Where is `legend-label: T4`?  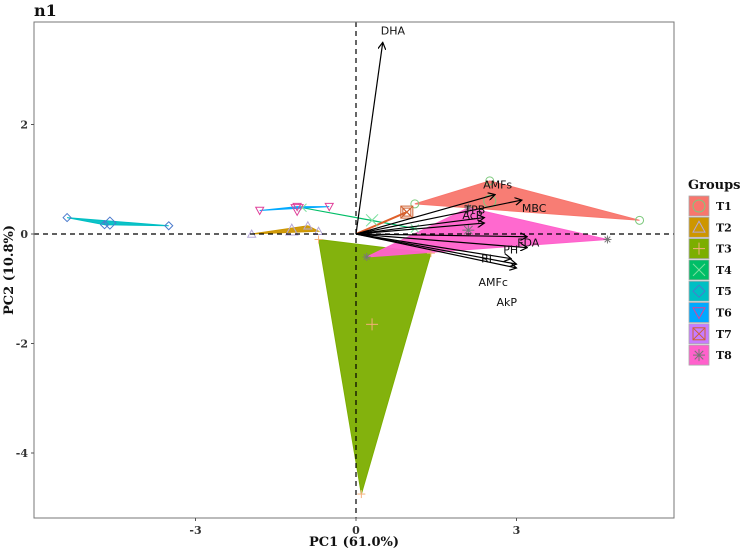 legend-label: T4 is located at coordinates (724, 270).